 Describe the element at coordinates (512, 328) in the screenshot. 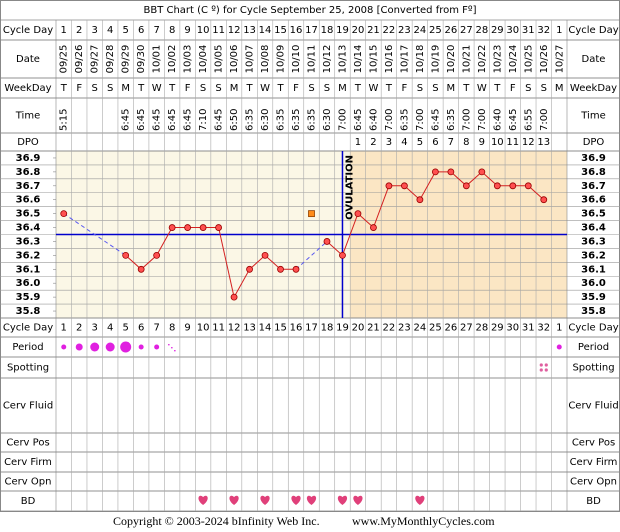

I see `cycle-day: 30` at that location.